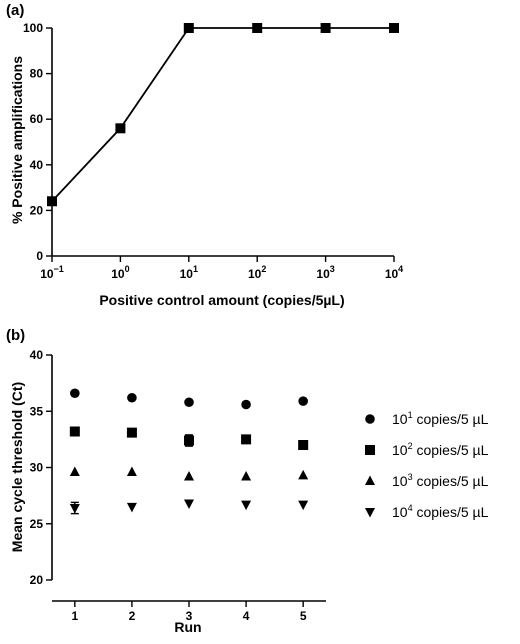 This screenshot has height=644, width=520. What do you see at coordinates (221, 300) in the screenshot?
I see `panel-a-x-axis-label: Positive control amount (copies/5µL)` at bounding box center [221, 300].